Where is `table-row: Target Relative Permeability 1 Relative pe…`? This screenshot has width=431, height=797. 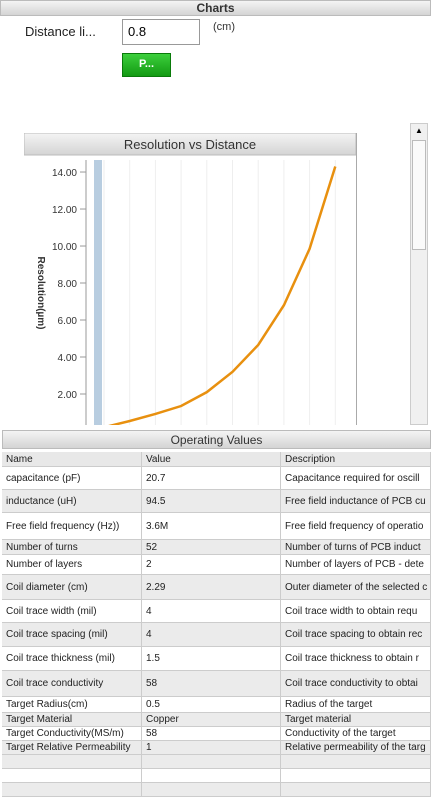
table-row: Target Relative Permeability 1 Relative pe… is located at coordinates (216, 748).